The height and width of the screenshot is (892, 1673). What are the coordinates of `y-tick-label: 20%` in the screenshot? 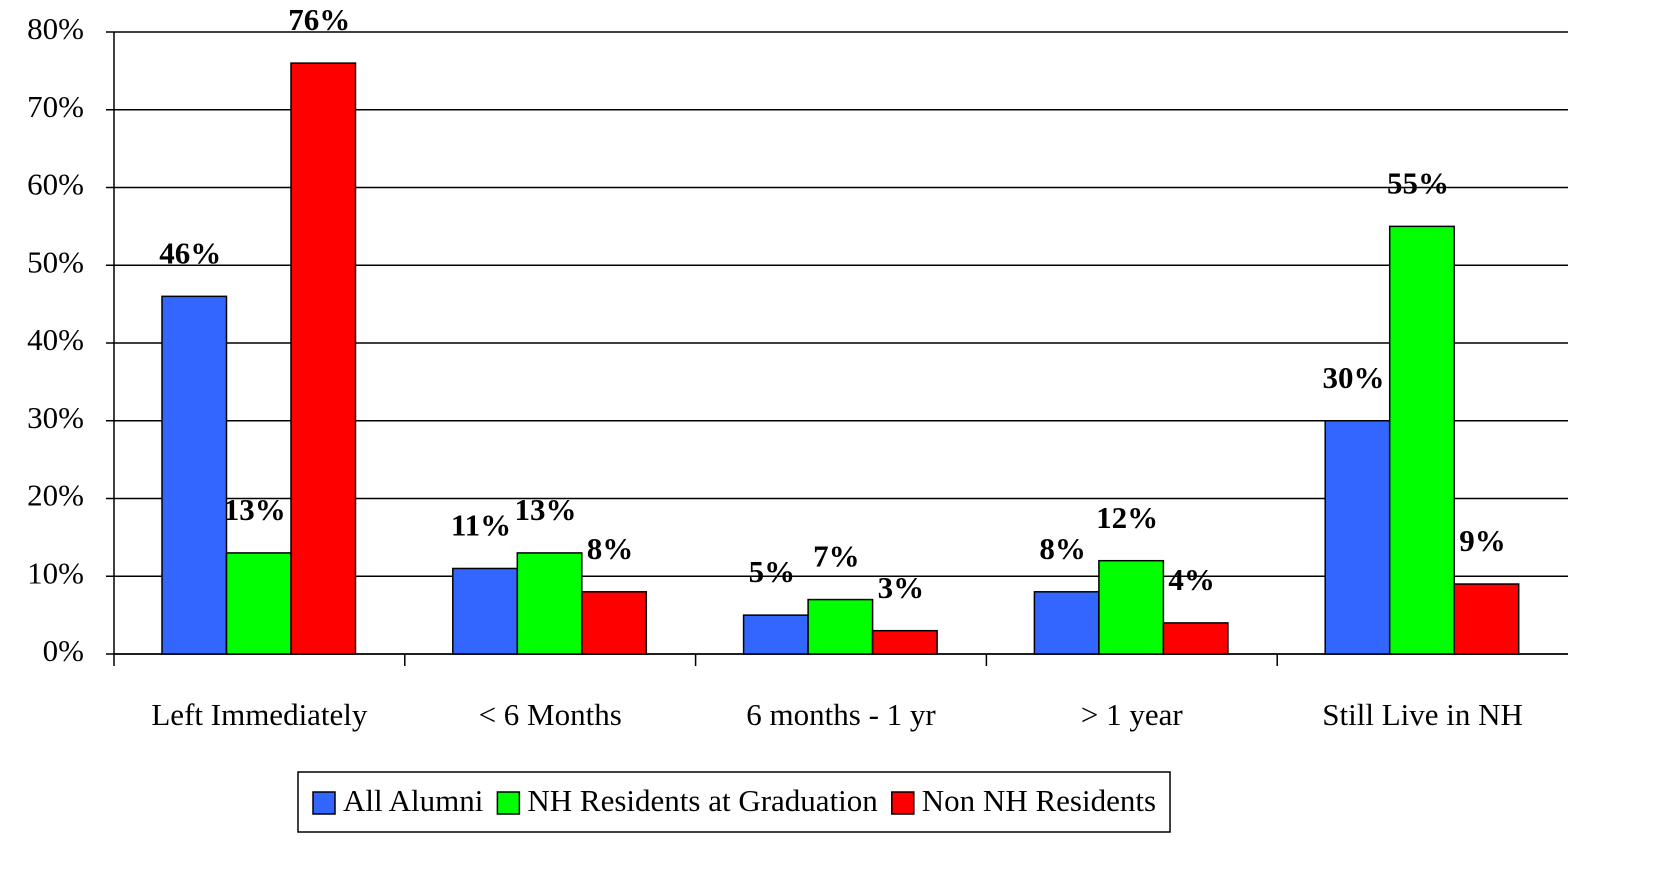 It's located at (55, 495).